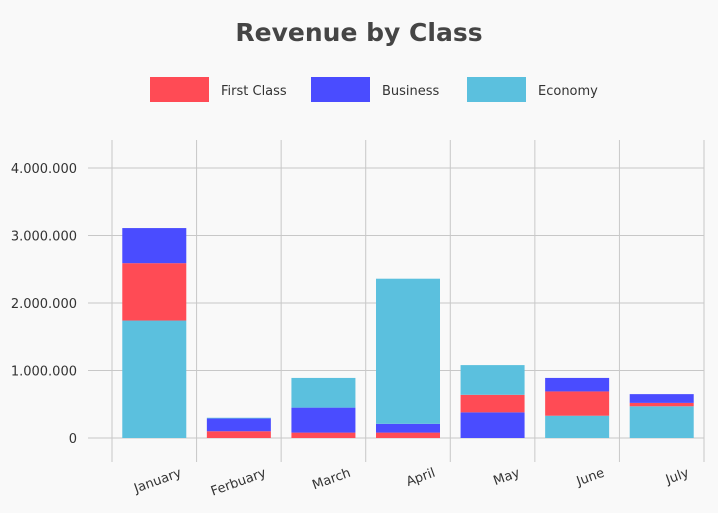  What do you see at coordinates (507, 477) in the screenshot?
I see `x-tick-label-4: May` at bounding box center [507, 477].